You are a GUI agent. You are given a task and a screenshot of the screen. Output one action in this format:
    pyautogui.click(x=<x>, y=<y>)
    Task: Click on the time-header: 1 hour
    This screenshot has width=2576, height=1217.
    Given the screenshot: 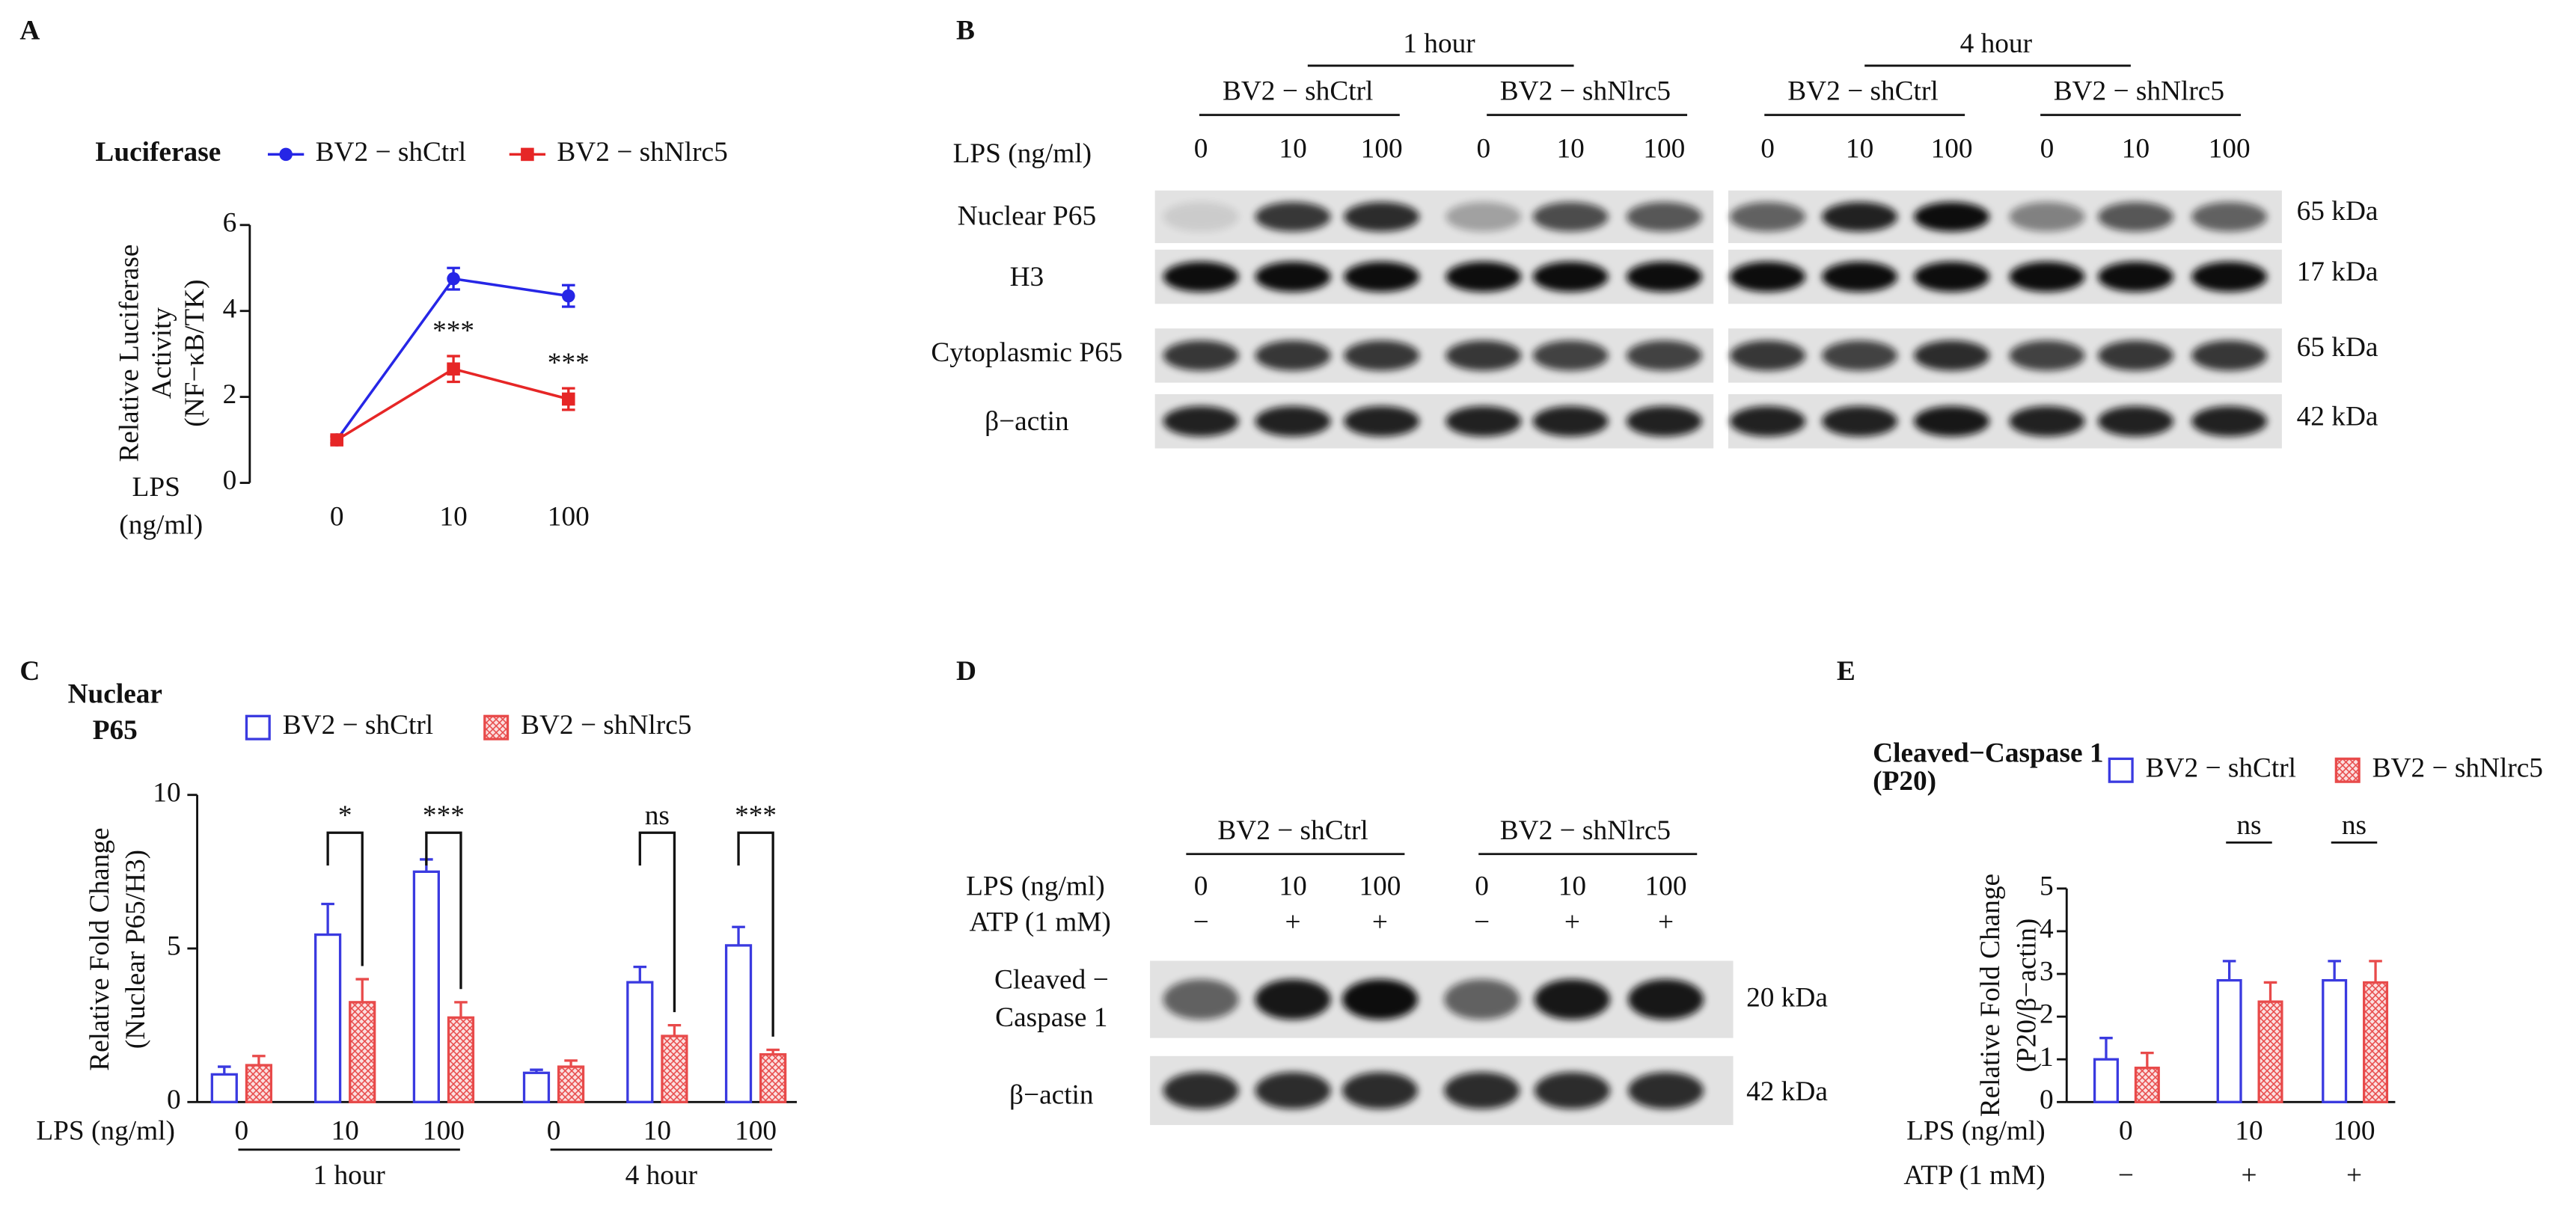 What is the action you would take?
    pyautogui.click(x=1439, y=43)
    